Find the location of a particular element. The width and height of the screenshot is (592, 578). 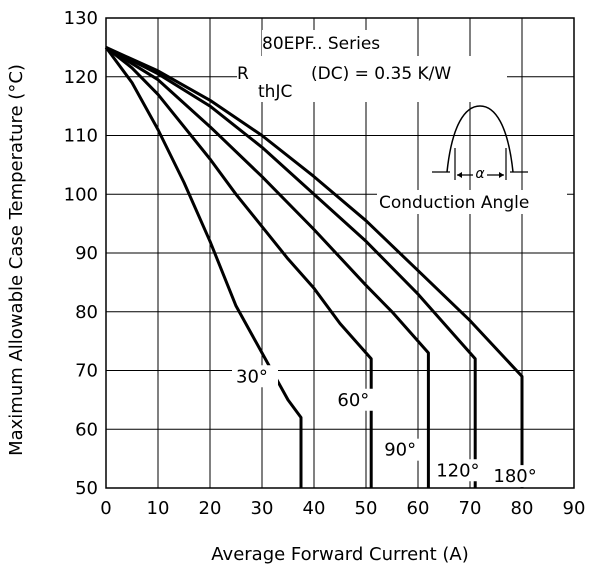

conduction-angle-label: Conduction Angle is located at coordinates (454, 203).